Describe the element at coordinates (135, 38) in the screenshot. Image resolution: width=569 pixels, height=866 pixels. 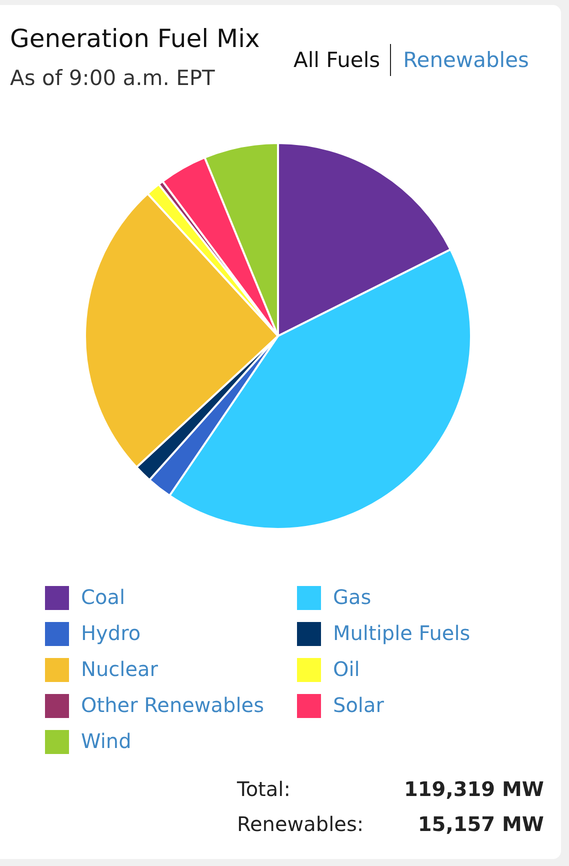
I see `chart-title: Generation Fuel Mix` at that location.